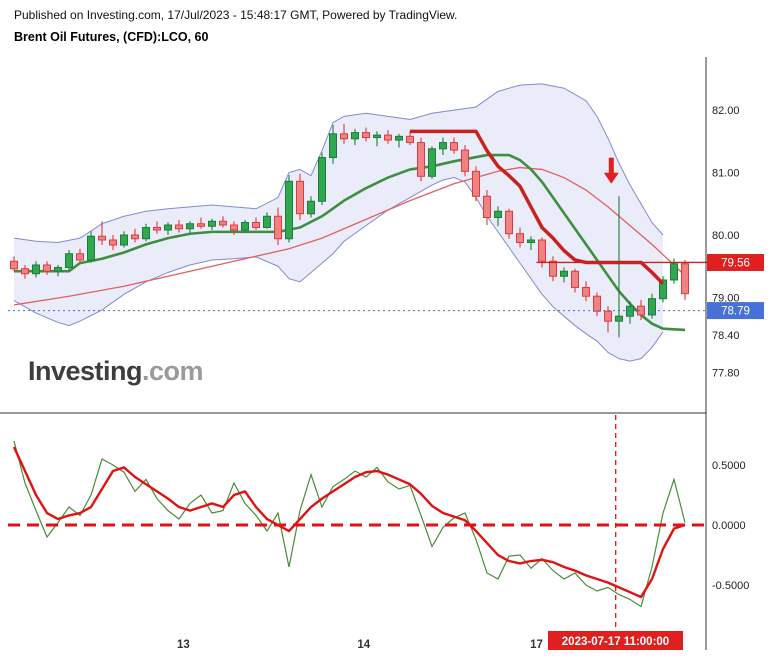 Image resolution: width=776 pixels, height=662 pixels. Describe the element at coordinates (726, 298) in the screenshot. I see `price-tick-label: 79.00` at that location.